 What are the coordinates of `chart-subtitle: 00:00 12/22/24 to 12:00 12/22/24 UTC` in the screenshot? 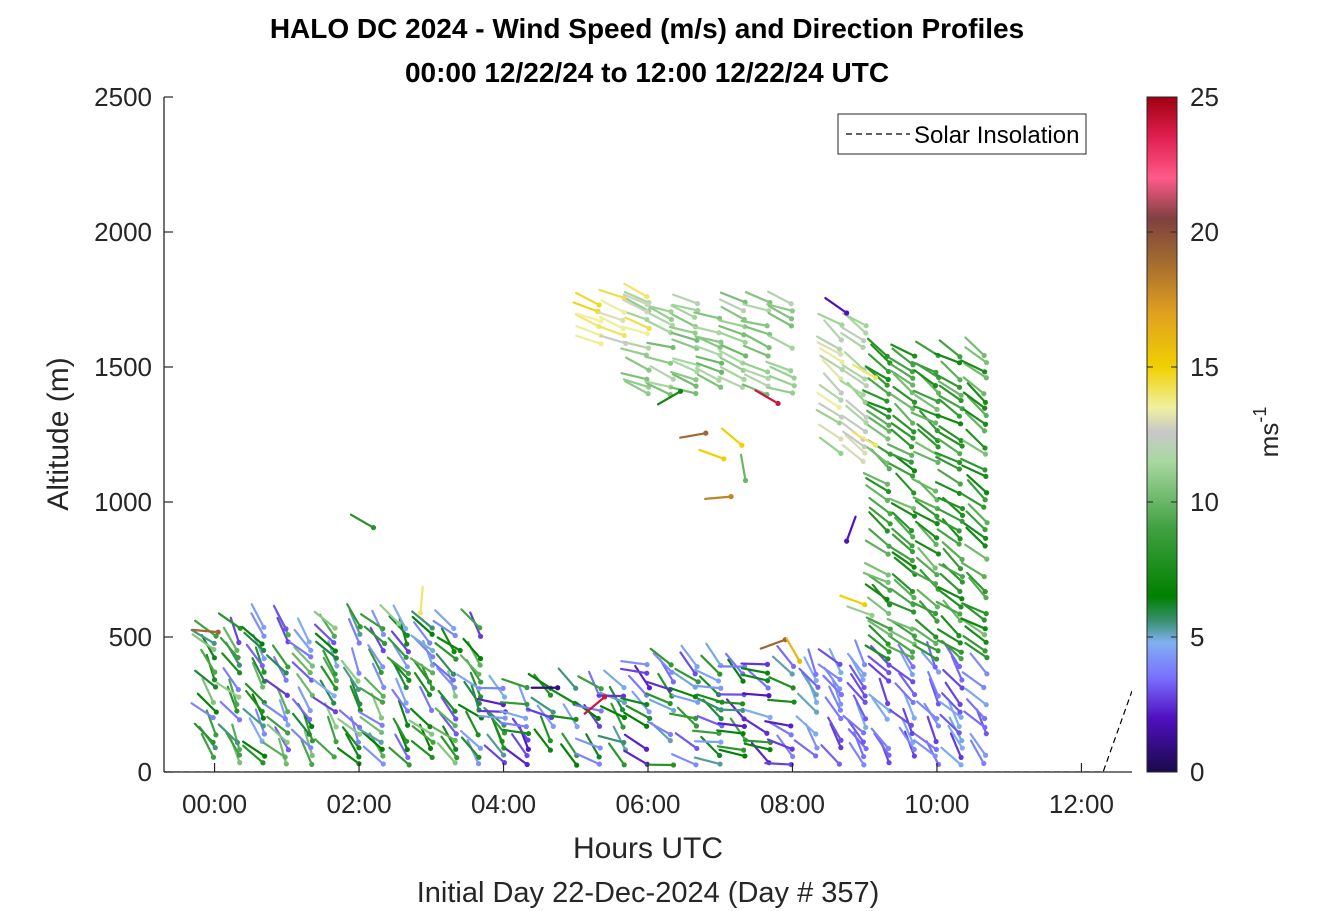 It's located at (647, 72).